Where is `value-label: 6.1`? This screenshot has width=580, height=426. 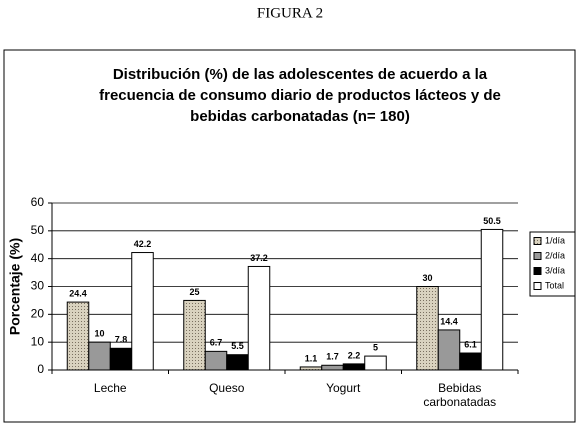 value-label: 6.1 is located at coordinates (470, 344).